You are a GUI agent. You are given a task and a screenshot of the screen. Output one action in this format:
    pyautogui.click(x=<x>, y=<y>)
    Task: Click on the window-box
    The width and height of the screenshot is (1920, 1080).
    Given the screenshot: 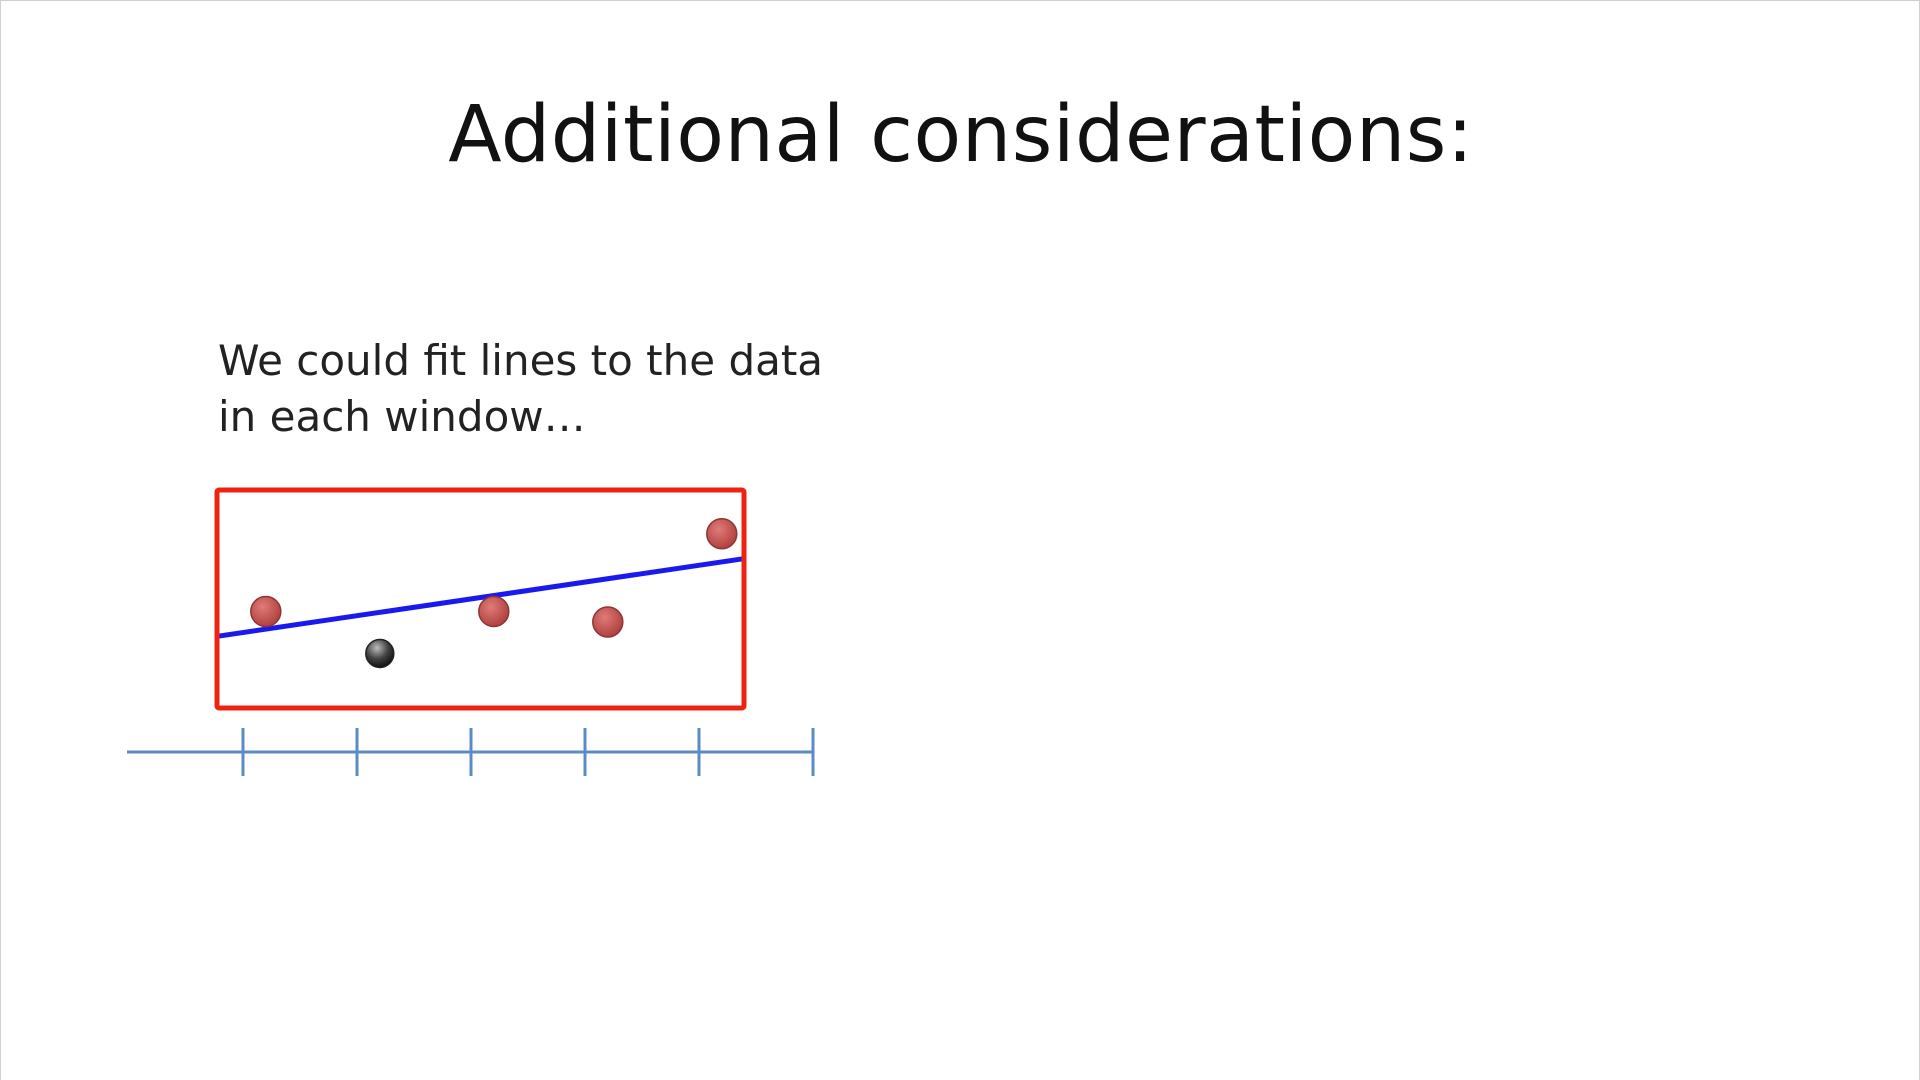 What is the action you would take?
    pyautogui.click(x=480, y=599)
    